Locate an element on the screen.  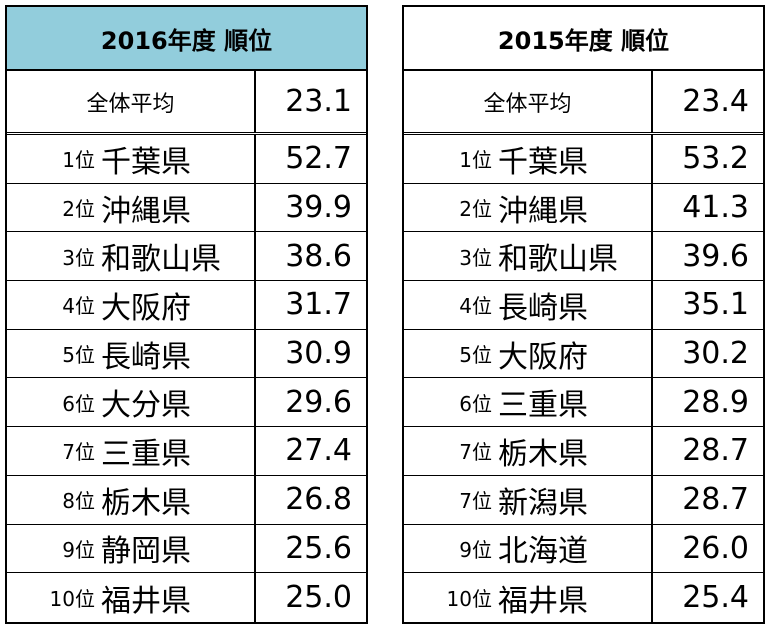
table-row: 8位 栃木県 26.8 is located at coordinates (186, 500).